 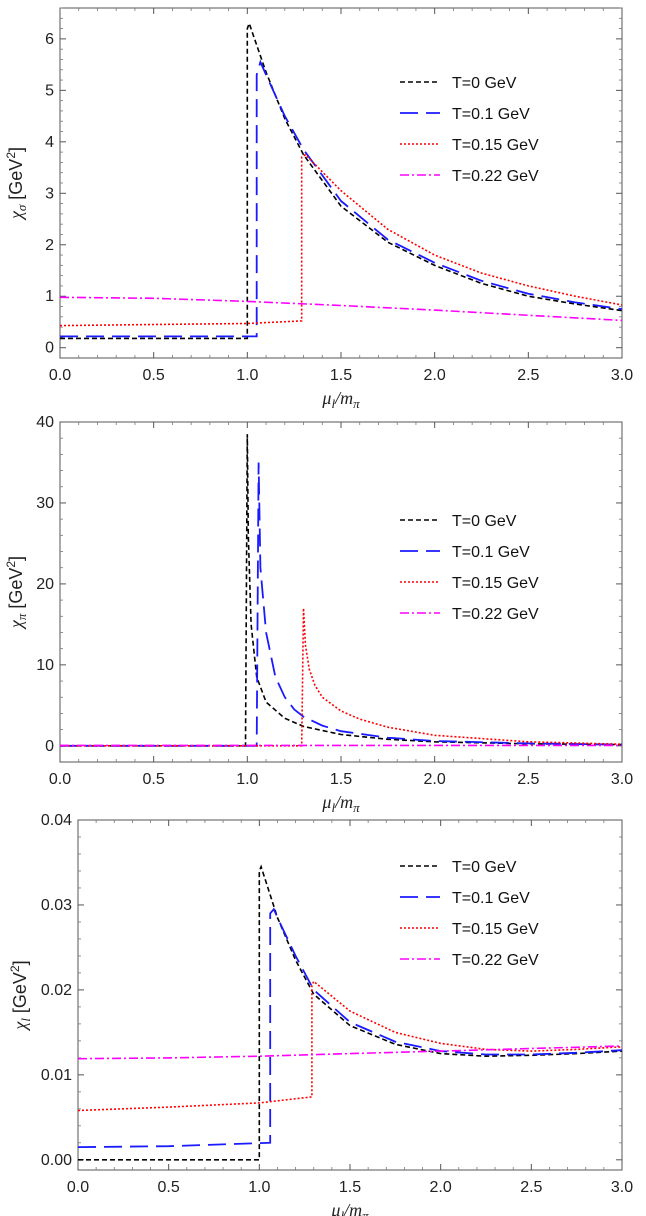 What do you see at coordinates (56, 1160) in the screenshot?
I see `y-tick-label: 0.00` at bounding box center [56, 1160].